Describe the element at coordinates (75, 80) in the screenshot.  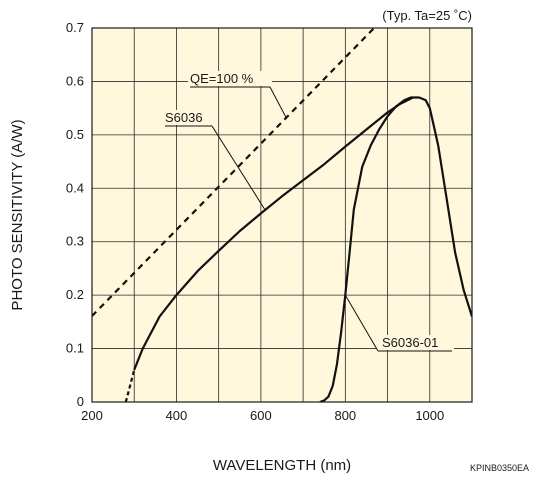
I see `y-tick-label: 0.6` at that location.